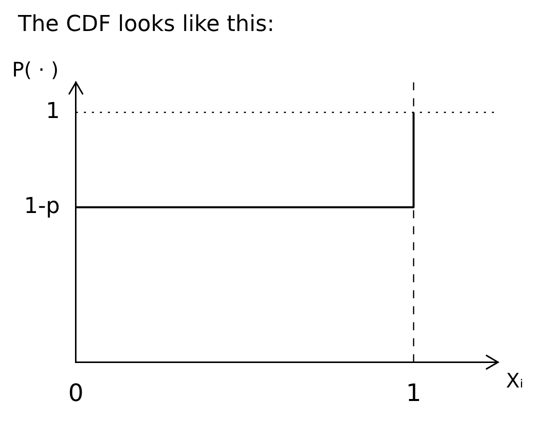  Describe the element at coordinates (42, 207) in the screenshot. I see `y-tick-label: 1-p` at that location.